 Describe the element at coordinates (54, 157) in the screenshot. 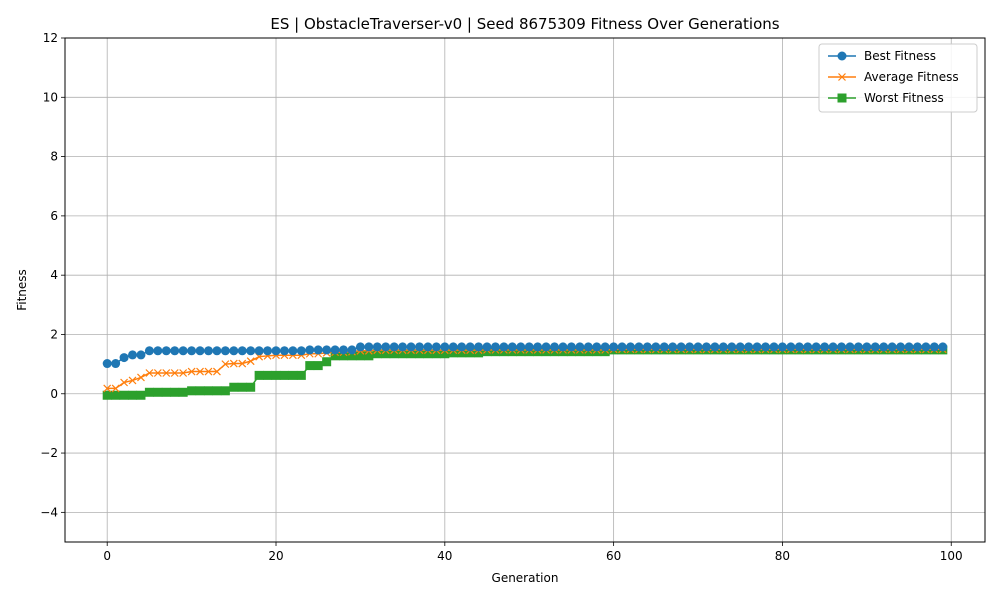

I see `y-tick-label: 8` at that location.